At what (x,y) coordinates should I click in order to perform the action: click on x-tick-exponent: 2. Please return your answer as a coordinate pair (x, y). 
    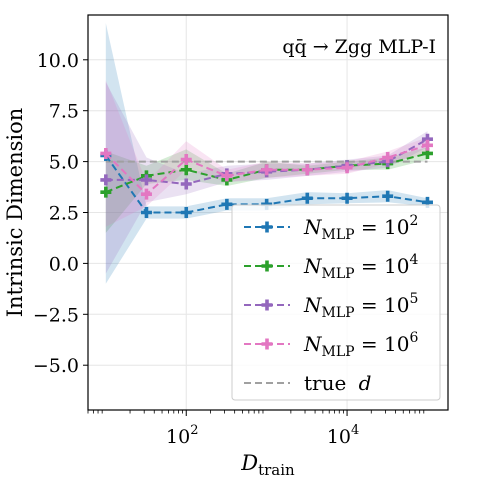
    Looking at the image, I should click on (194, 430).